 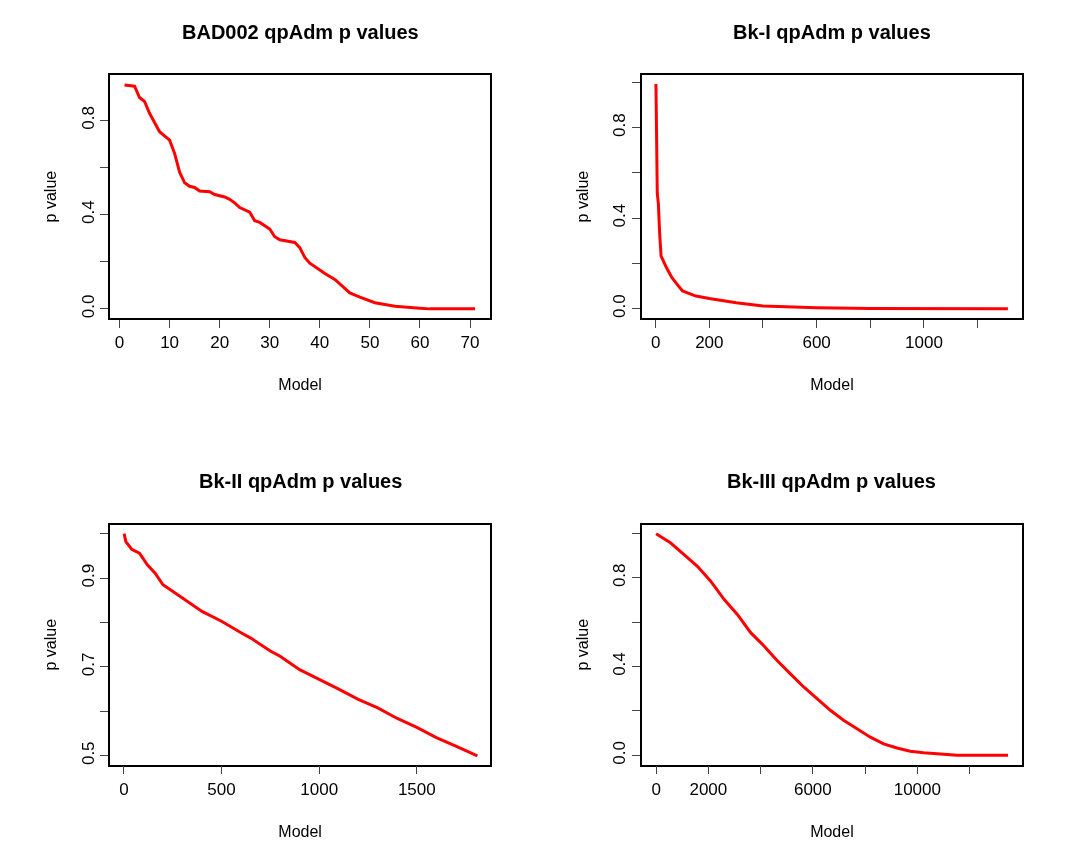 What do you see at coordinates (301, 481) in the screenshot?
I see `chart-title: Bk-II qpAdm p values` at bounding box center [301, 481].